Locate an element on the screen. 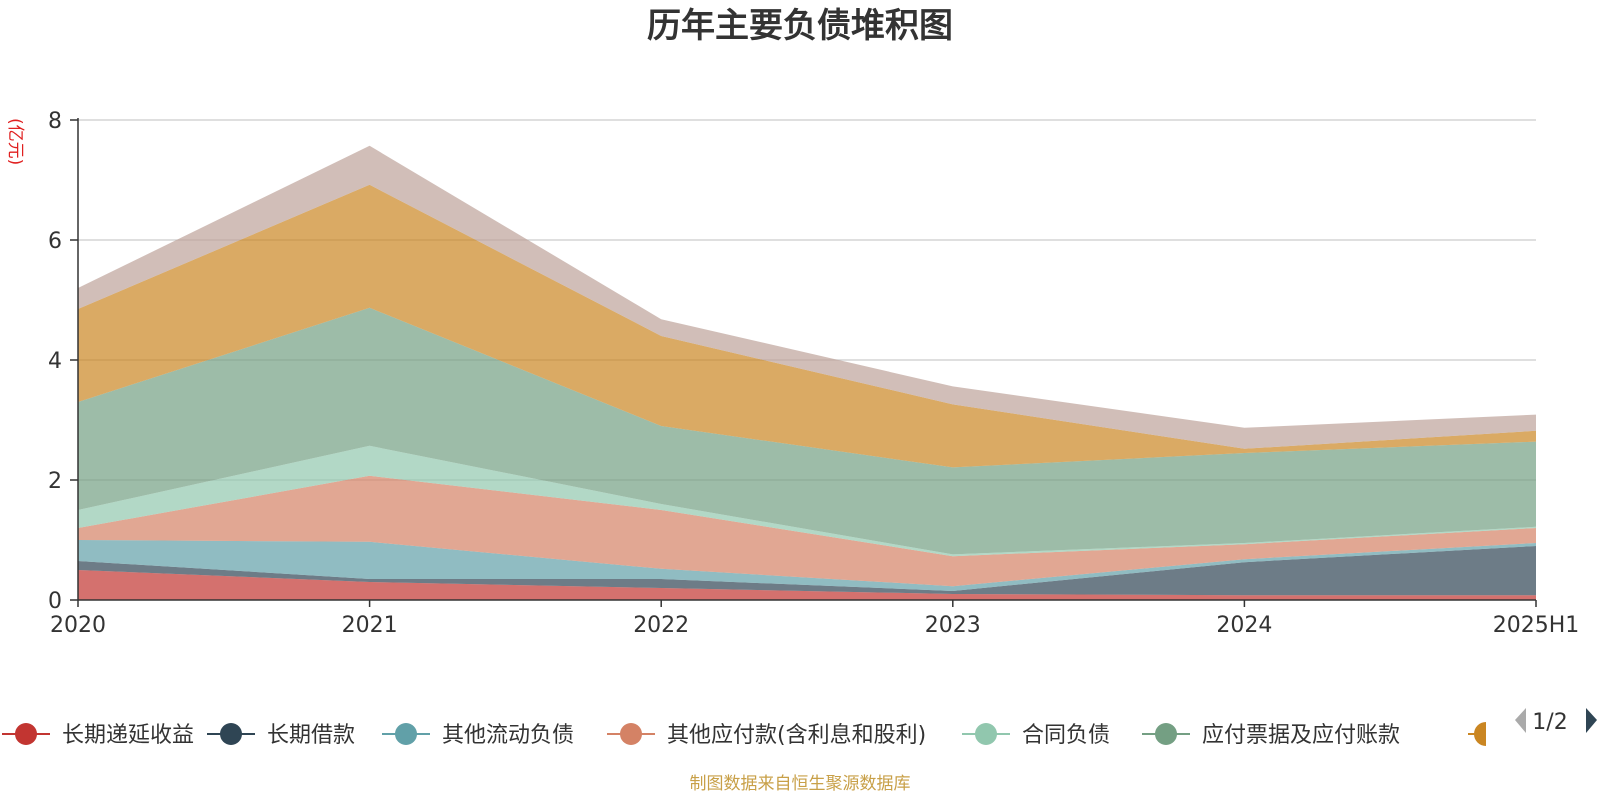  legend-item: 应付票据及应付账款 is located at coordinates (1271, 735).